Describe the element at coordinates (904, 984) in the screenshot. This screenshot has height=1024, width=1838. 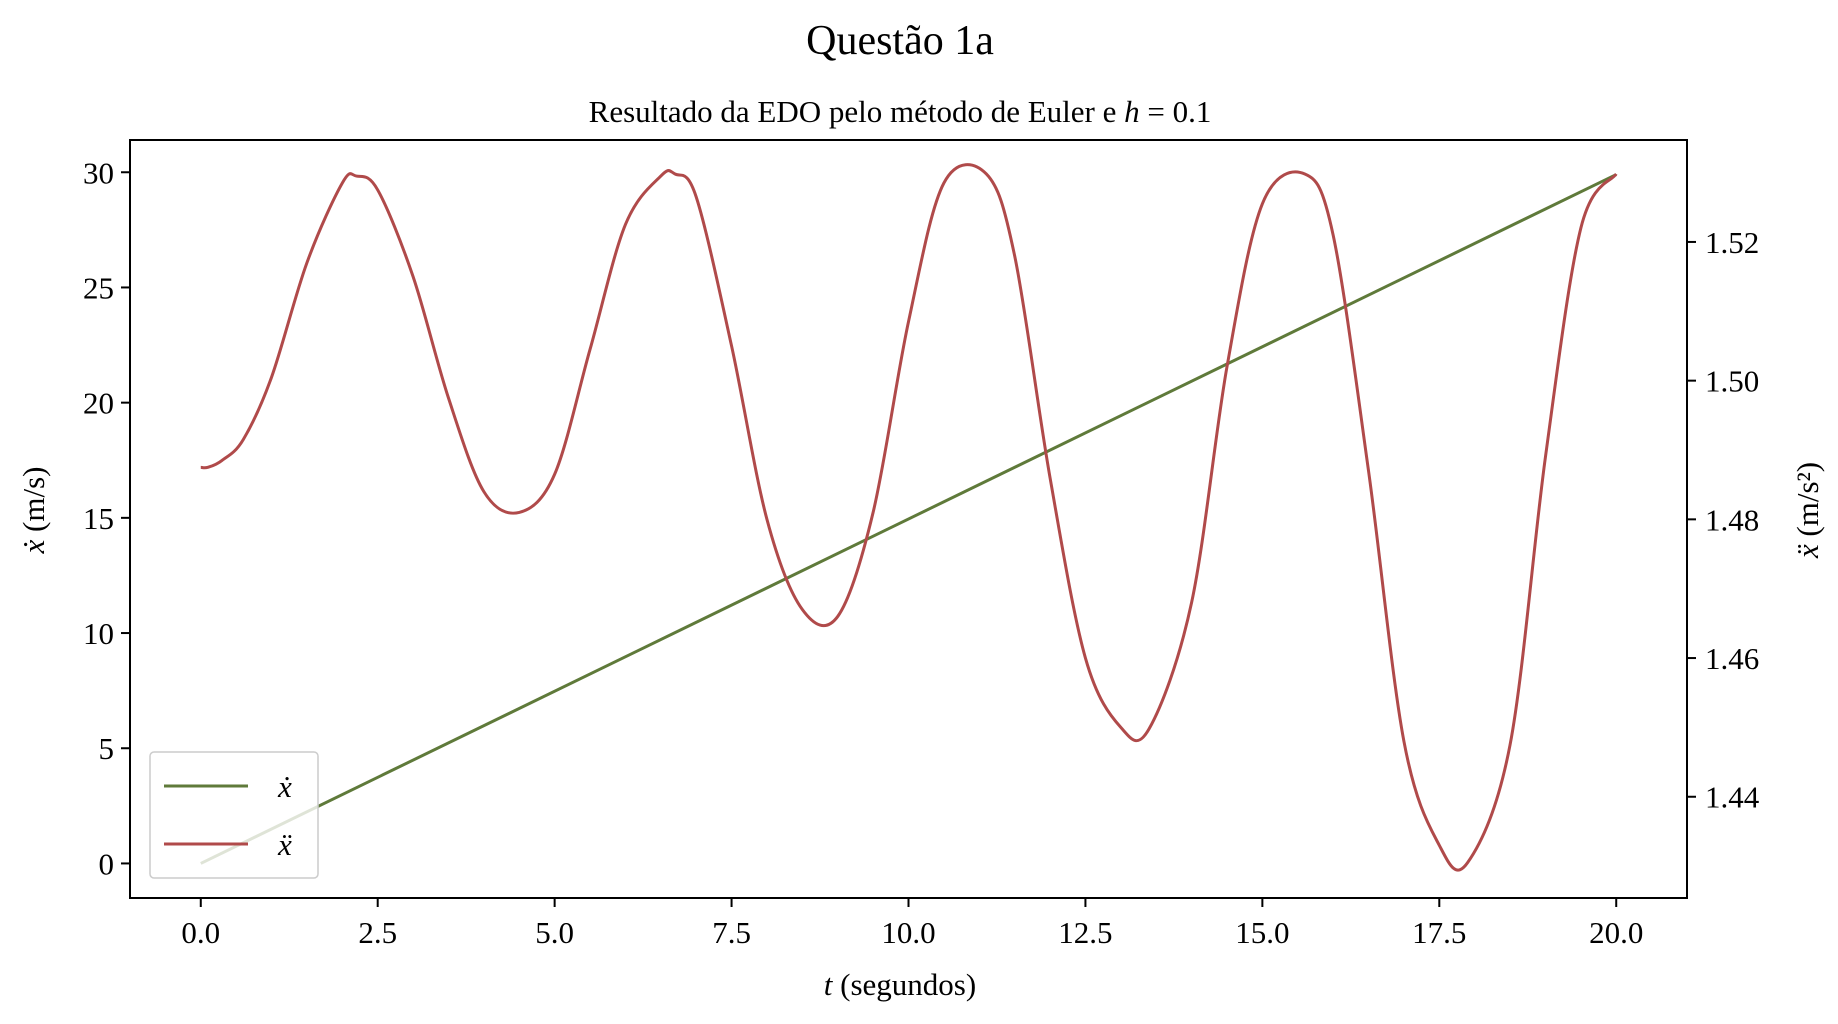
I see `x-axis-label-rest: (segundos)` at that location.